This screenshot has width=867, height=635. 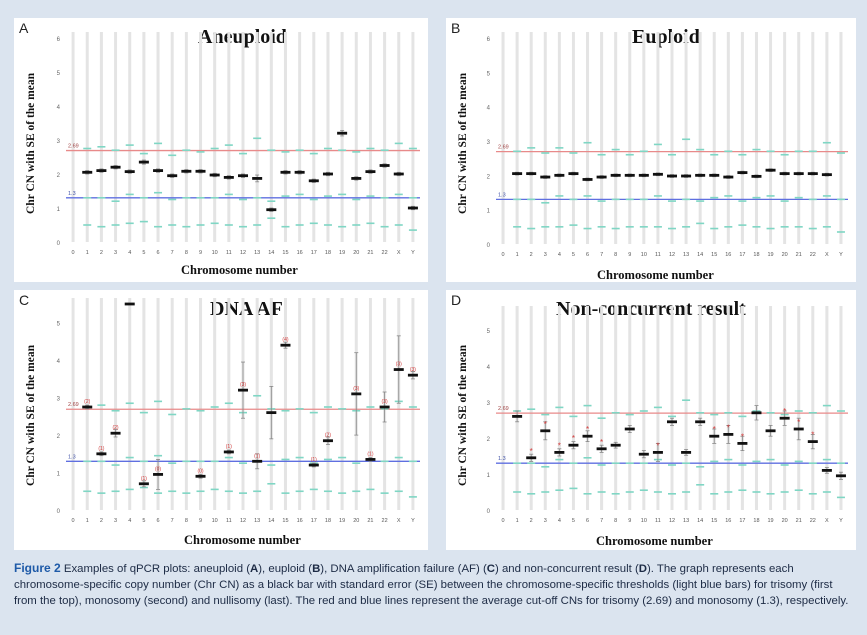 What do you see at coordinates (813, 255) in the screenshot?
I see `x-tick-label: 22` at bounding box center [813, 255].